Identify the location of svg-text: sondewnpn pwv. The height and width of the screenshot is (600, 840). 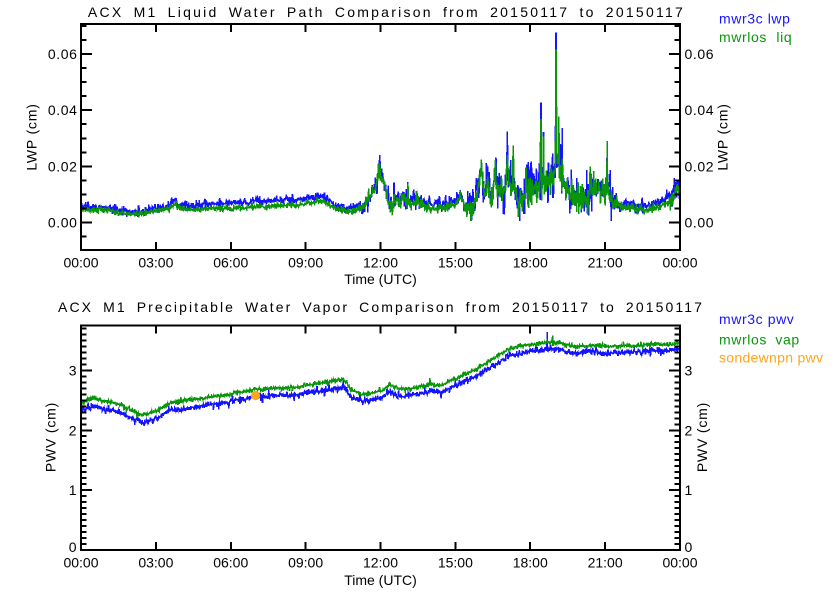
(771, 358).